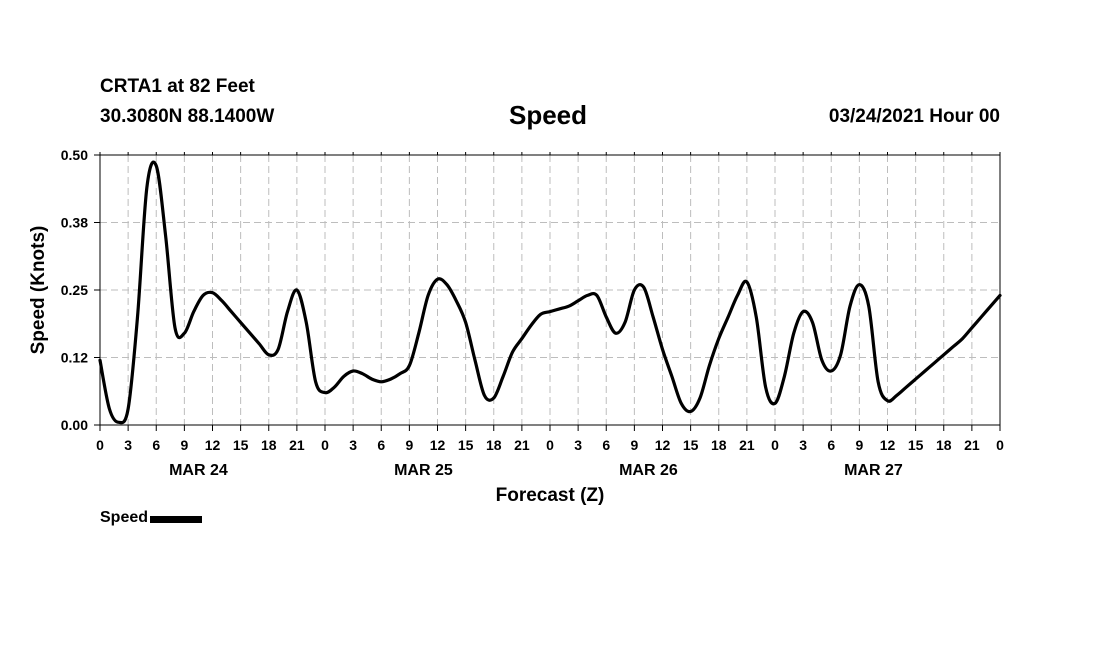 Image resolution: width=1100 pixels, height=650 pixels. Describe the element at coordinates (423, 470) in the screenshot. I see `date-label: MAR 25` at that location.